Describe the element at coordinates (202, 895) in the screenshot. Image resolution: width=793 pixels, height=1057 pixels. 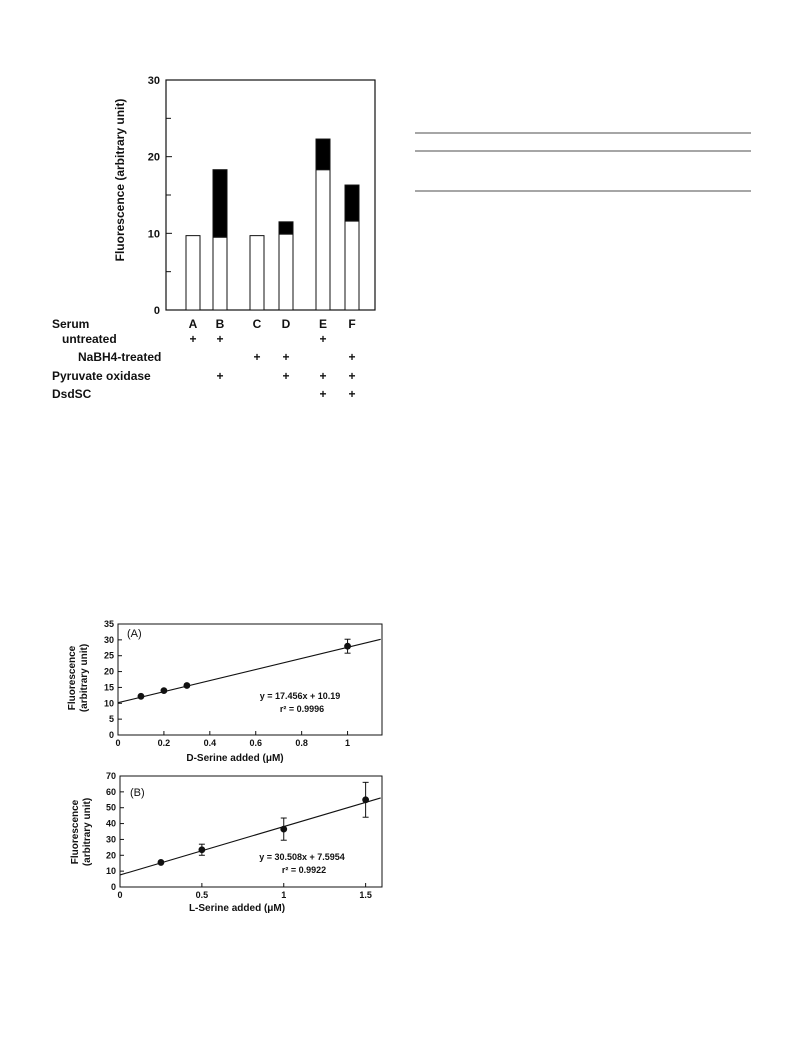
I see `x-tick-label: 0.5` at that location.